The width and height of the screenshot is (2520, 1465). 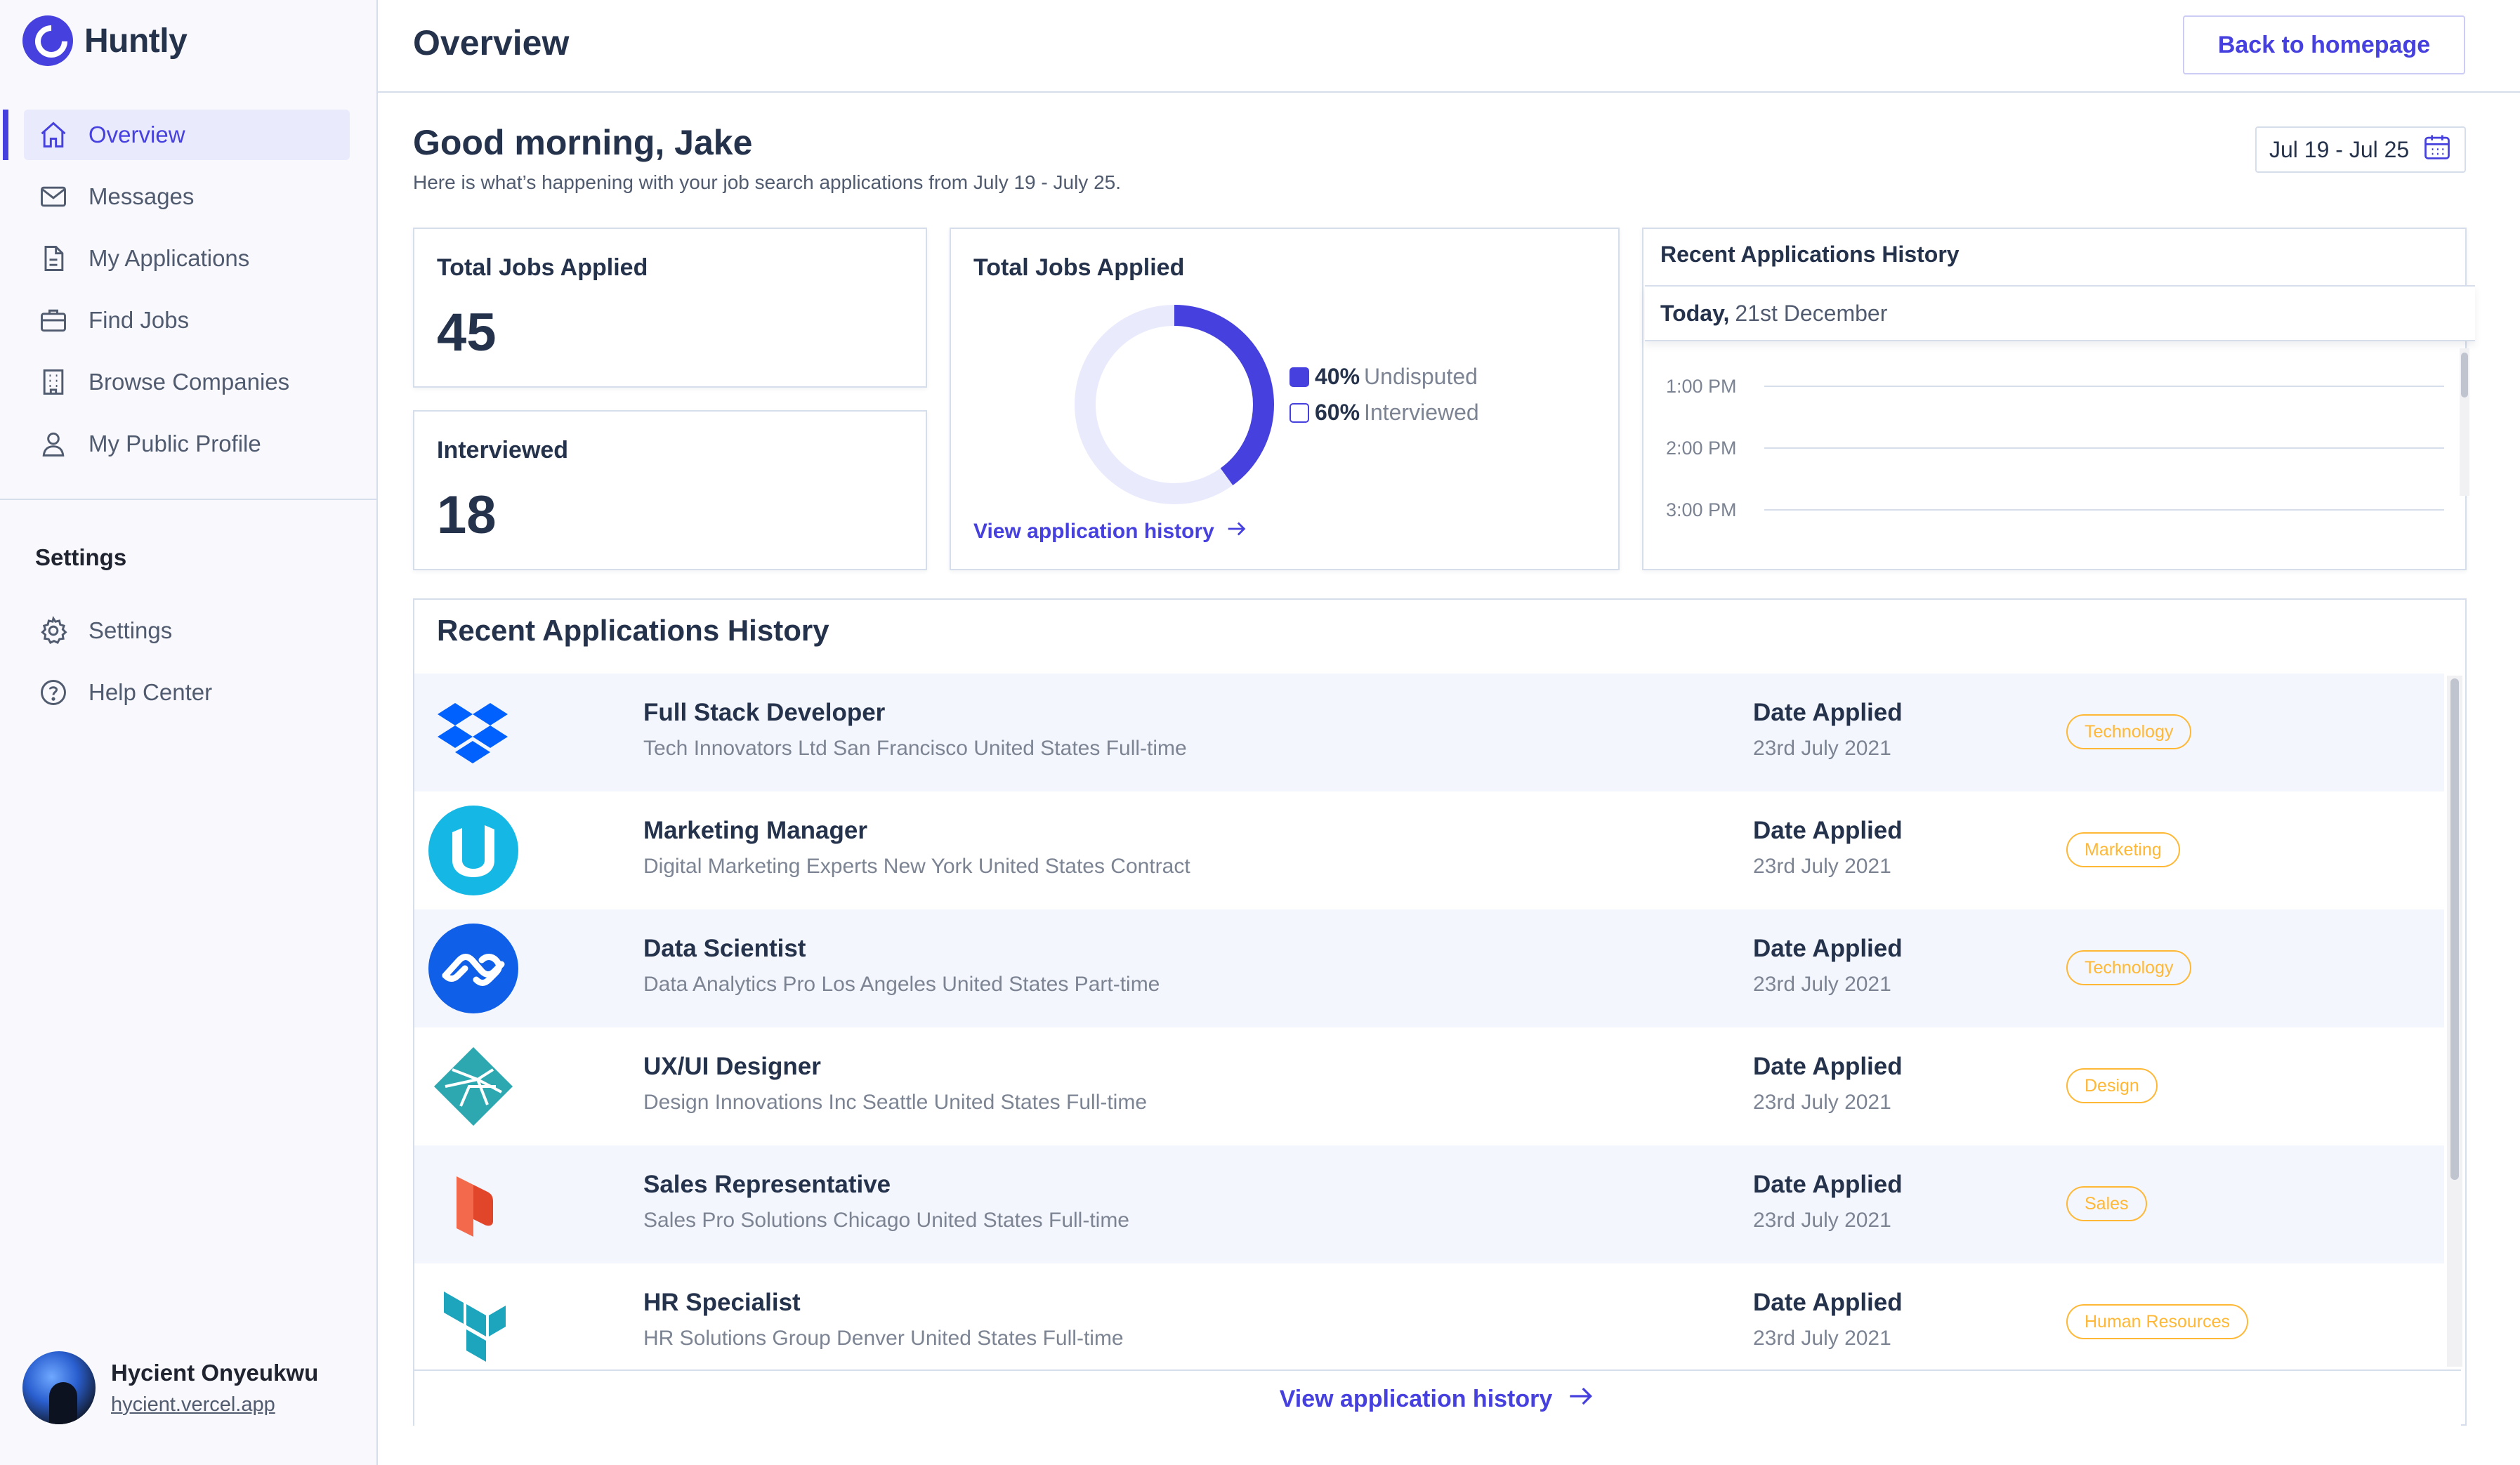 I want to click on view-history-link: View application history, so click(x=1110, y=531).